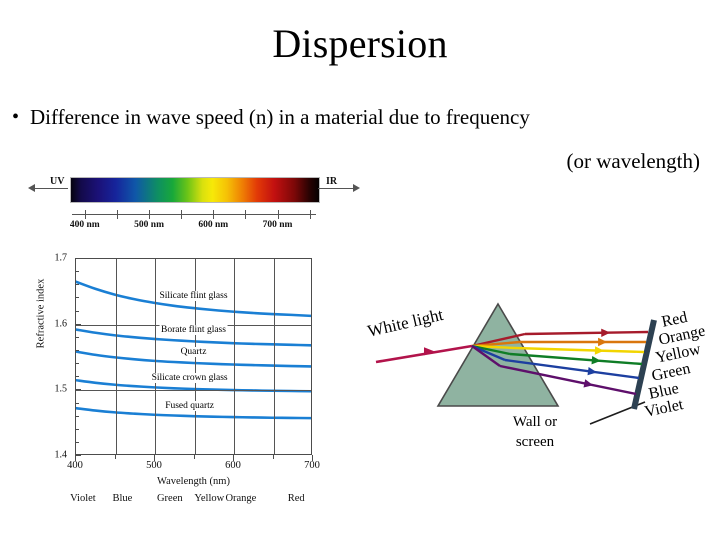 This screenshot has width=720, height=540. I want to click on spectrum-axis-line, so click(194, 214).